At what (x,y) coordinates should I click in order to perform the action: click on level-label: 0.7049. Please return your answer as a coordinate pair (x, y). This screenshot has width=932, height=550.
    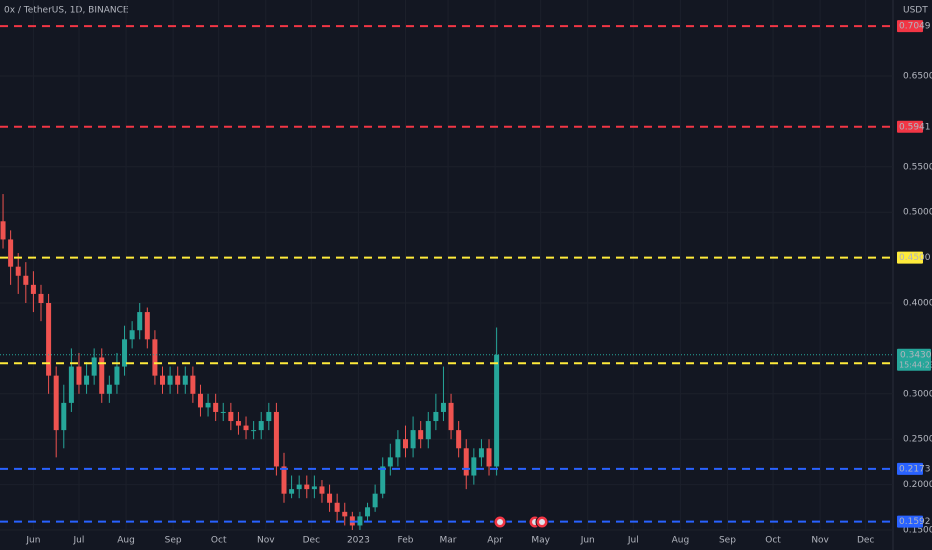
    Looking at the image, I should click on (915, 27).